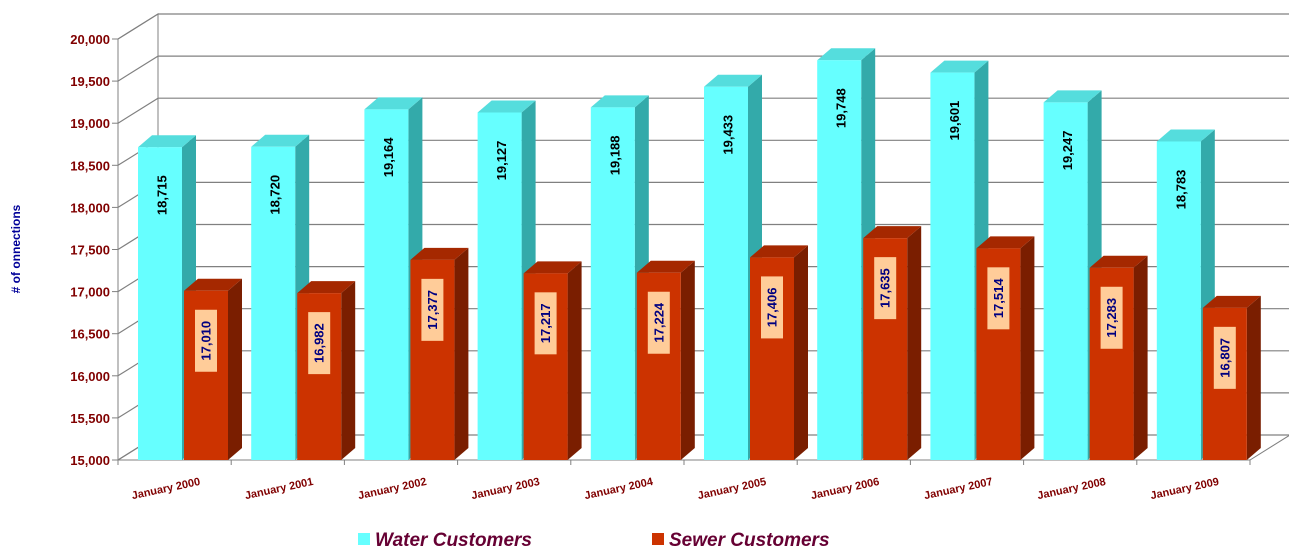  I want to click on y-tick-label: 18,500, so click(90, 165).